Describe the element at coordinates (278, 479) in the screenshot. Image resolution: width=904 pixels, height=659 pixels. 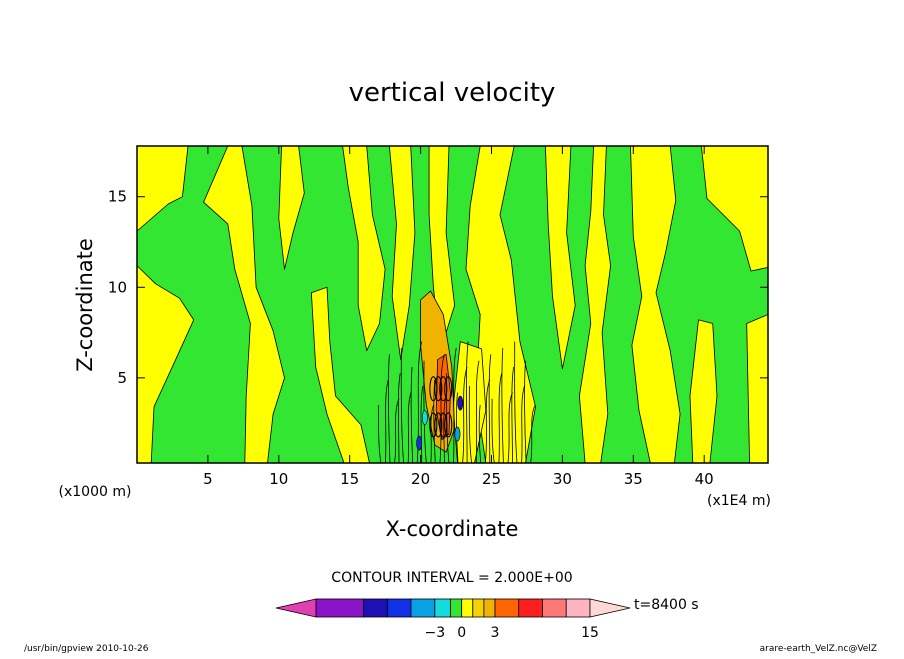
I see `x-tick-label: 10` at that location.